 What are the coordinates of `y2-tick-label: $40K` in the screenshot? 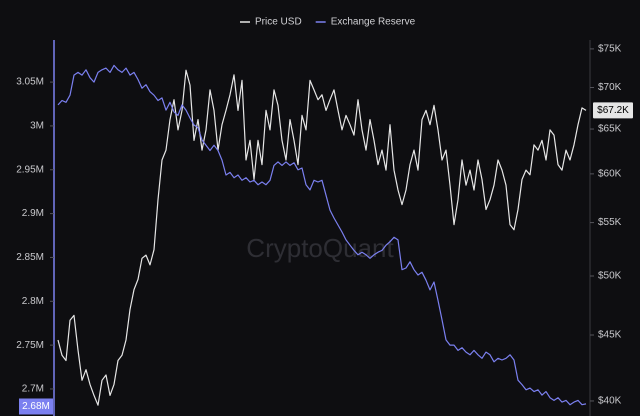 It's located at (610, 401).